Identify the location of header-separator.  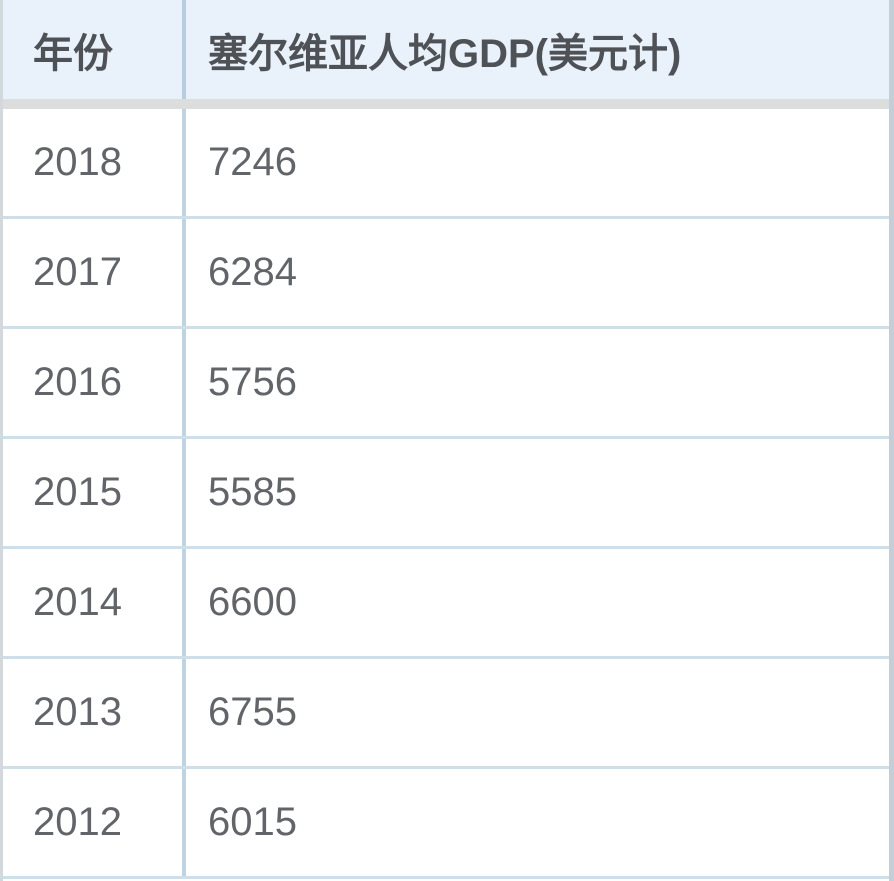
(446, 104).